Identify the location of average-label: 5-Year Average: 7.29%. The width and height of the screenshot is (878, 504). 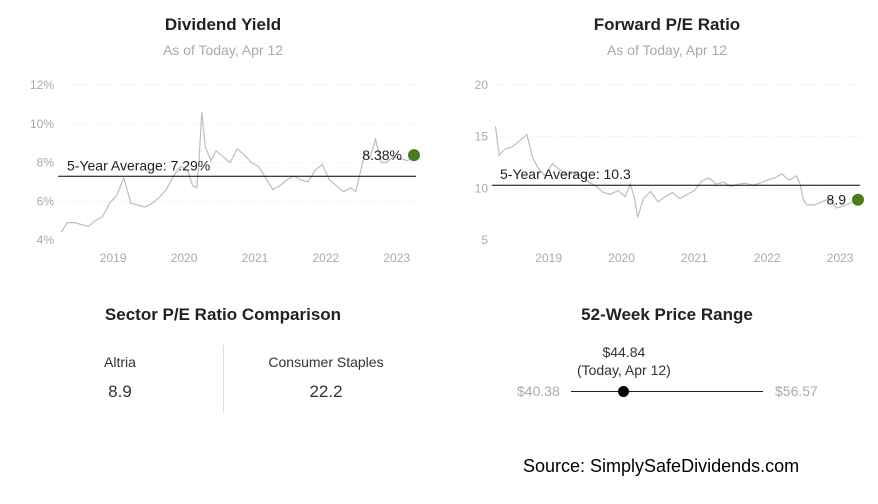
(138, 165).